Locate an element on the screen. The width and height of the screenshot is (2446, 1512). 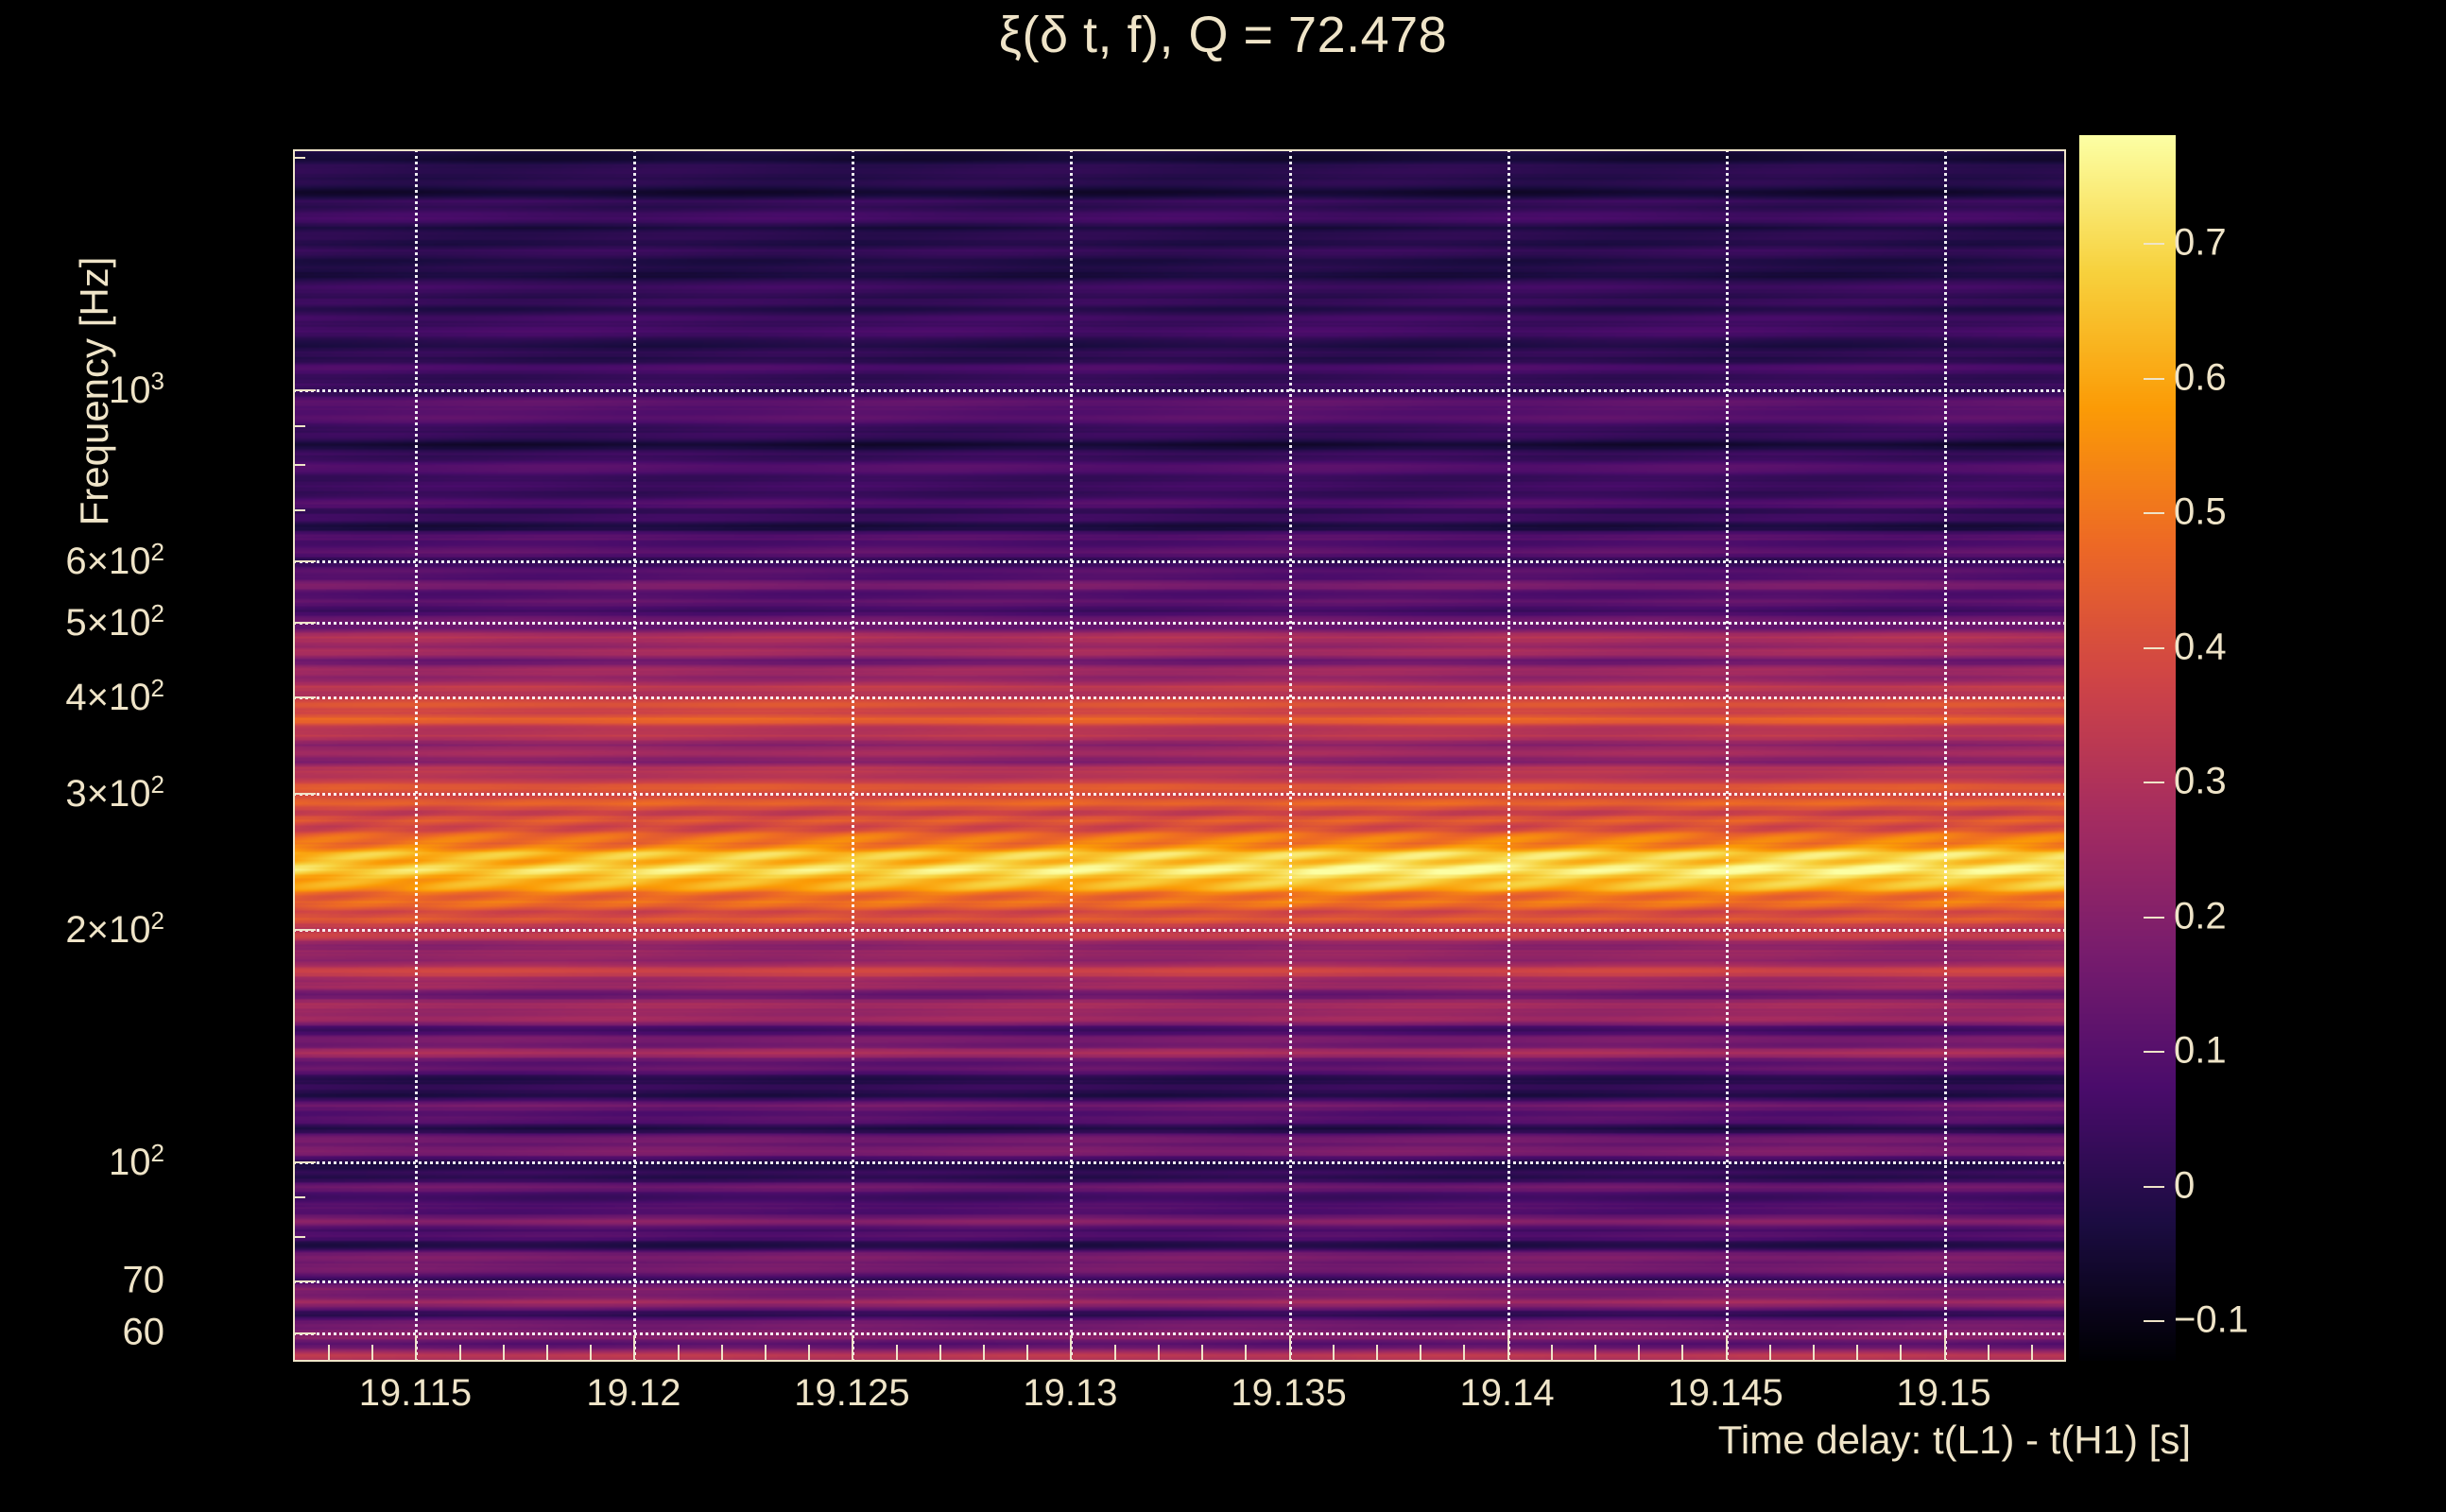
x-axis-title: Time delay: t(L1) - t(H1) [s] is located at coordinates (1954, 1440).